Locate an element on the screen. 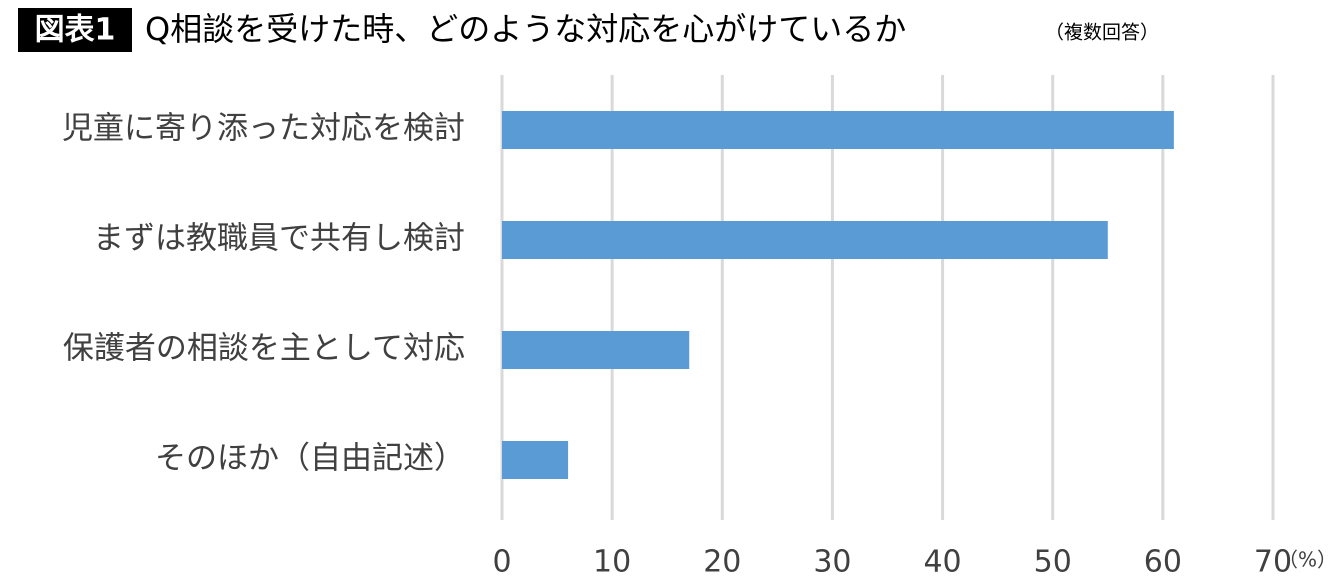 This screenshot has width=1340, height=586. badge: 図表1 is located at coordinates (75, 30).